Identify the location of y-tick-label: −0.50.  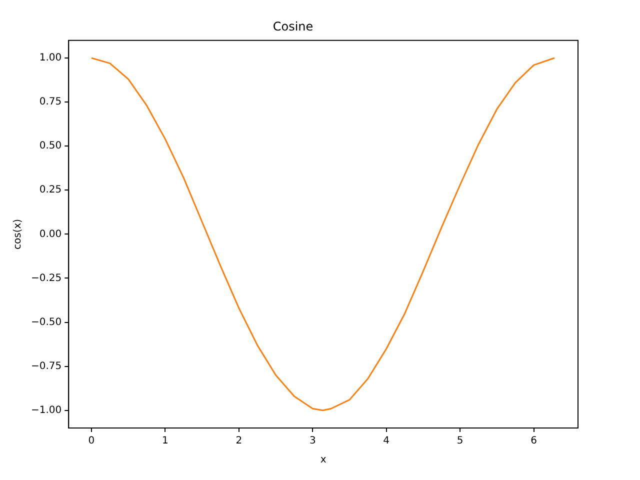
(46, 322).